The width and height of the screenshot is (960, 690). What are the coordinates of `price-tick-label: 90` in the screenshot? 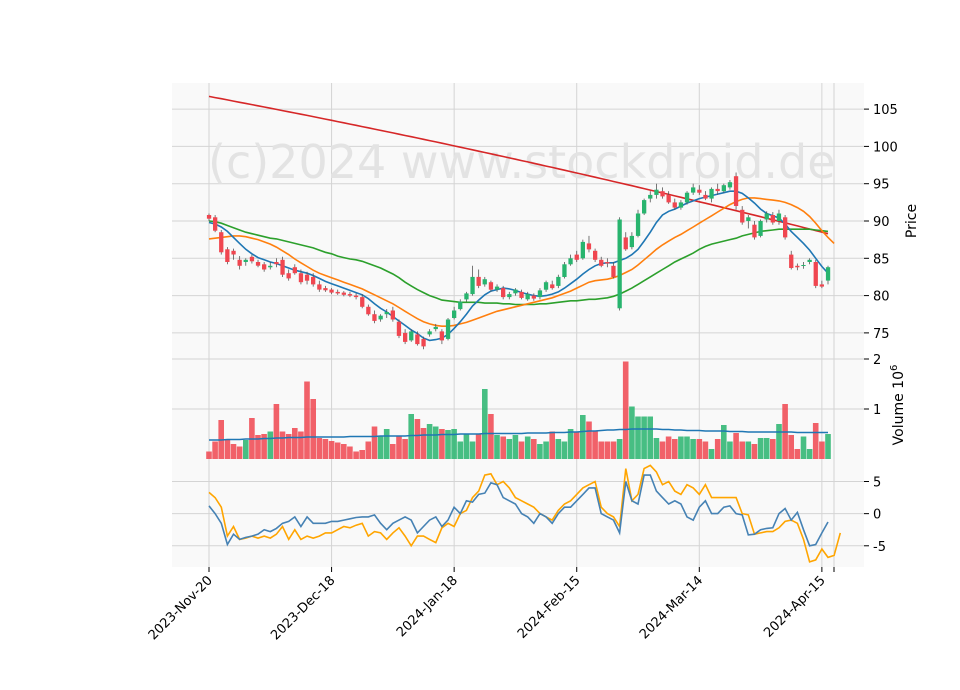 It's located at (881, 222).